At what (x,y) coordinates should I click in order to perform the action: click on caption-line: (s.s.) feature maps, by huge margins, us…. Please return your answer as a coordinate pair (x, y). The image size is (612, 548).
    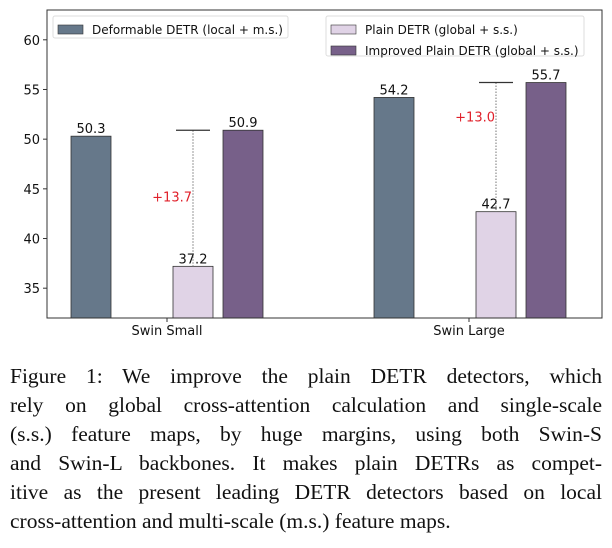
    Looking at the image, I should click on (306, 434).